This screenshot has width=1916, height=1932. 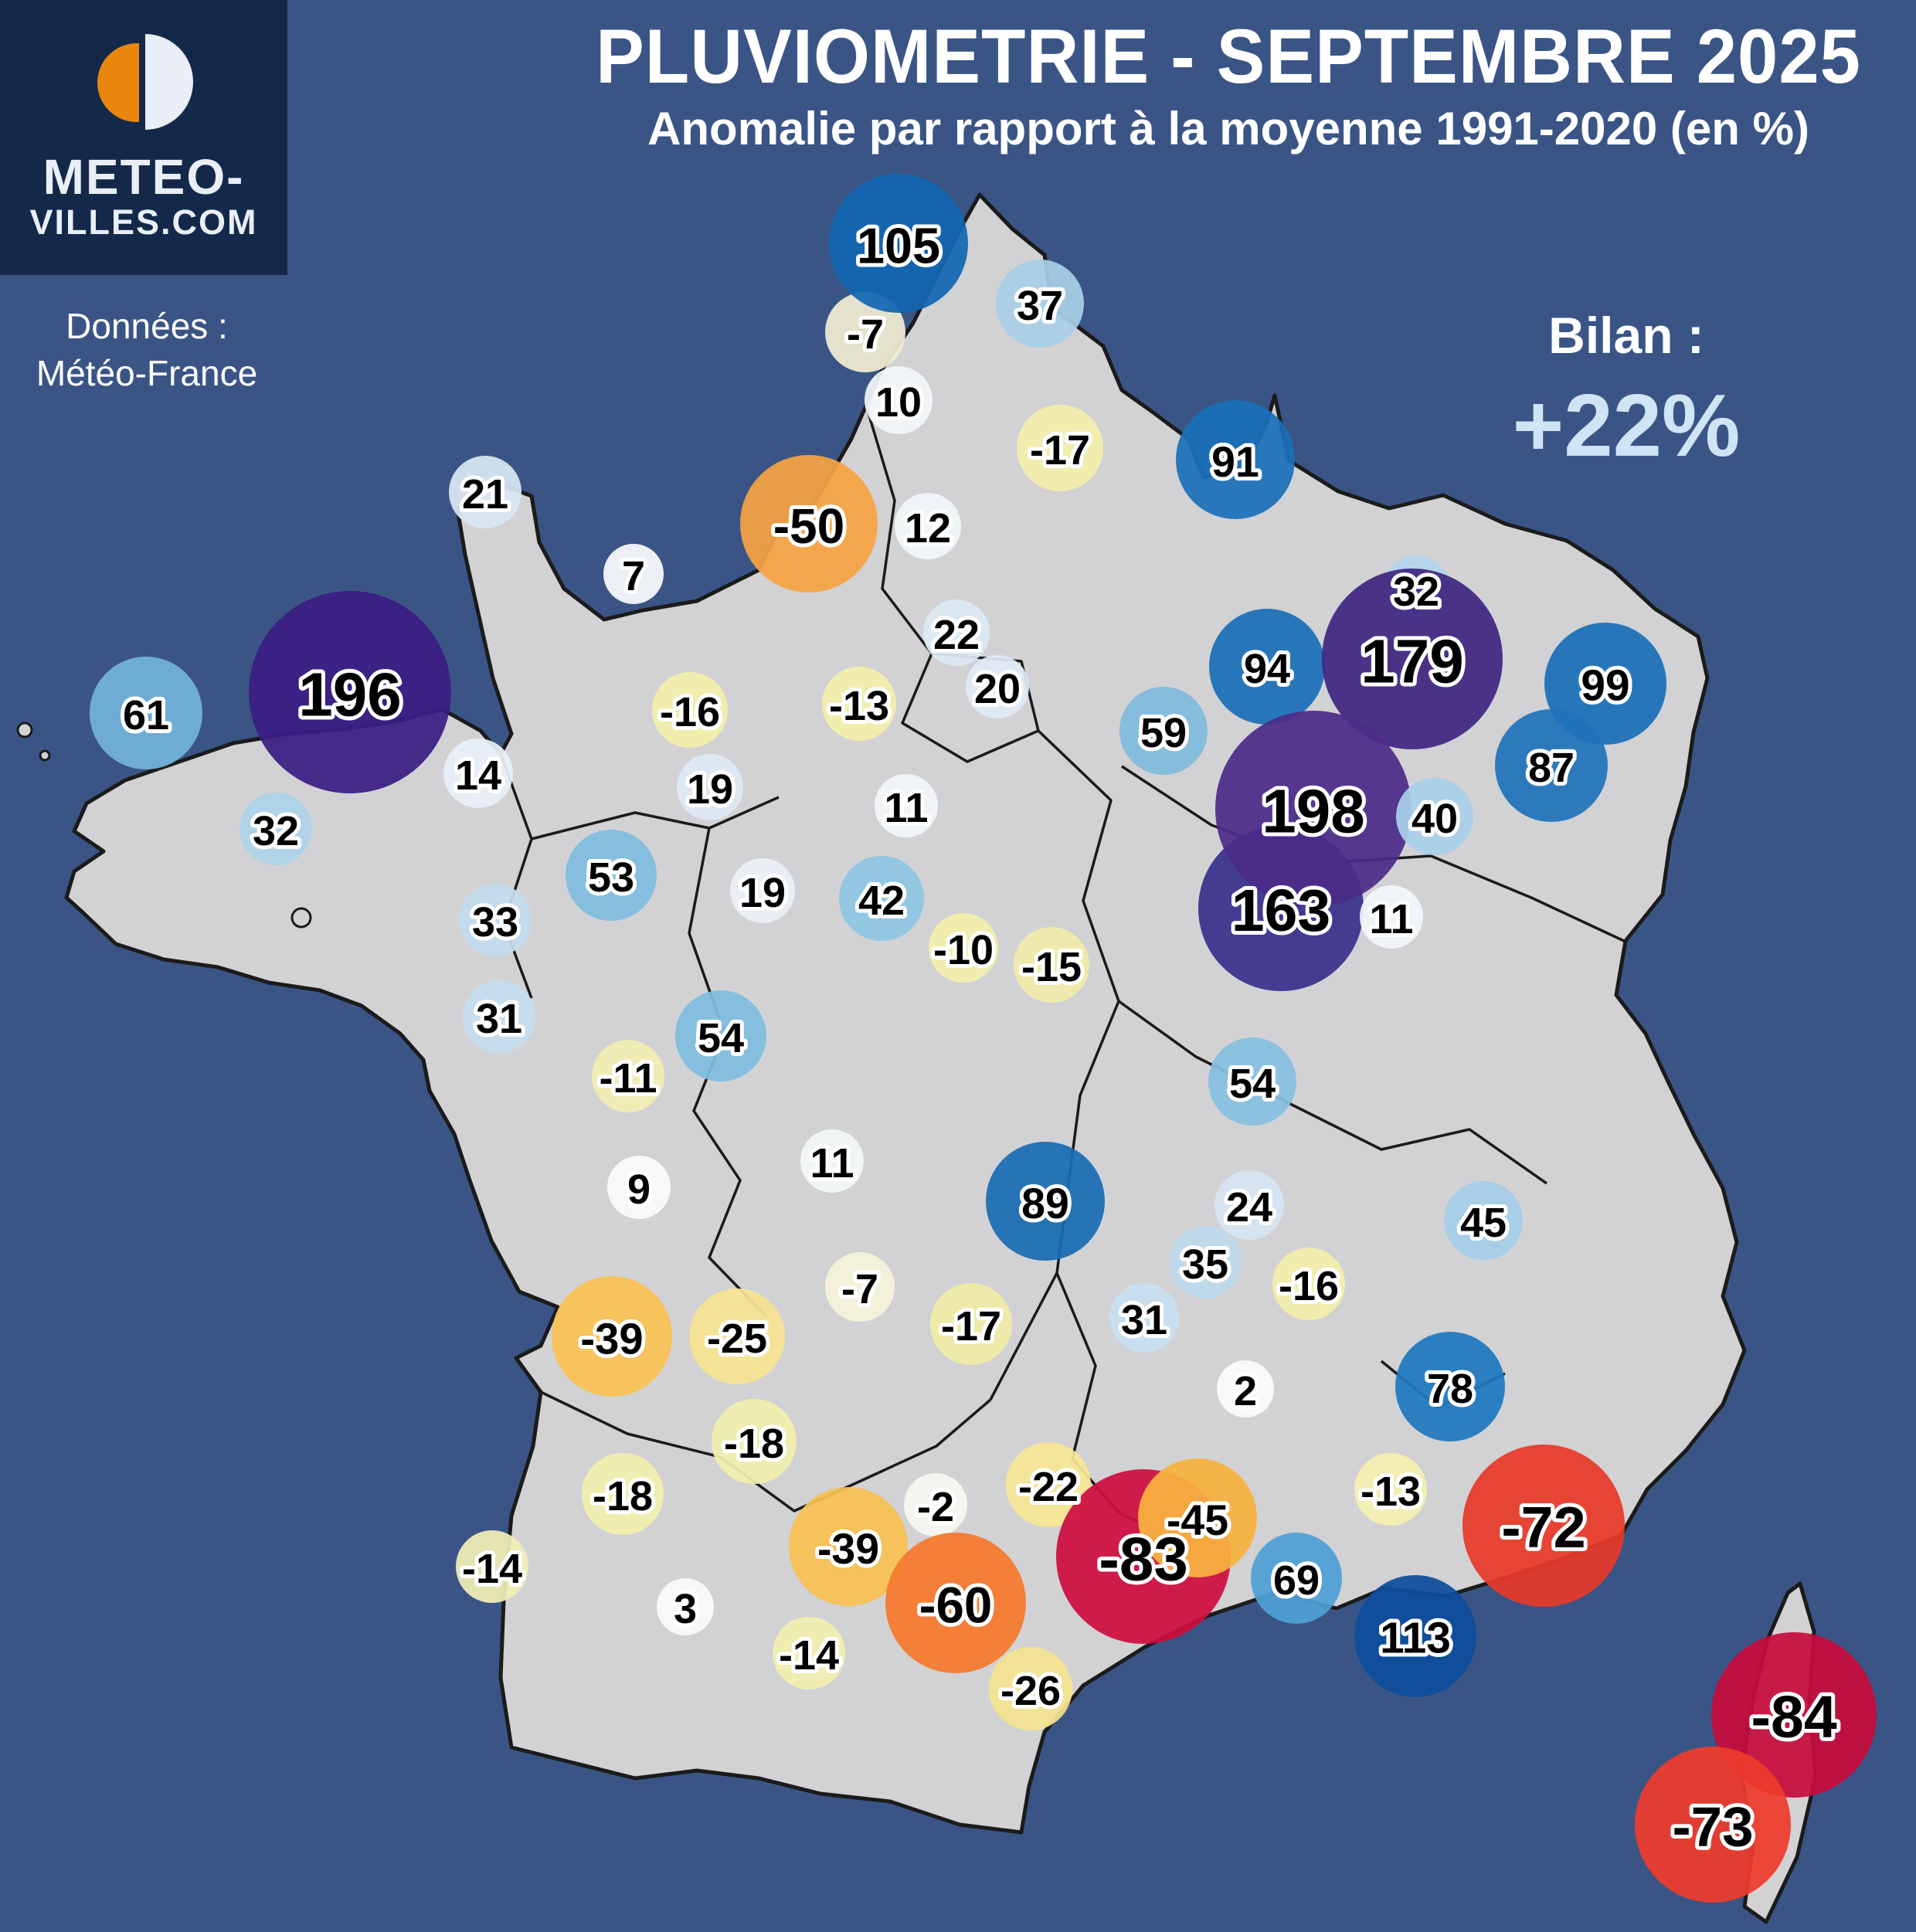 I want to click on anomaly-value-label: -22, so click(x=1048, y=1487).